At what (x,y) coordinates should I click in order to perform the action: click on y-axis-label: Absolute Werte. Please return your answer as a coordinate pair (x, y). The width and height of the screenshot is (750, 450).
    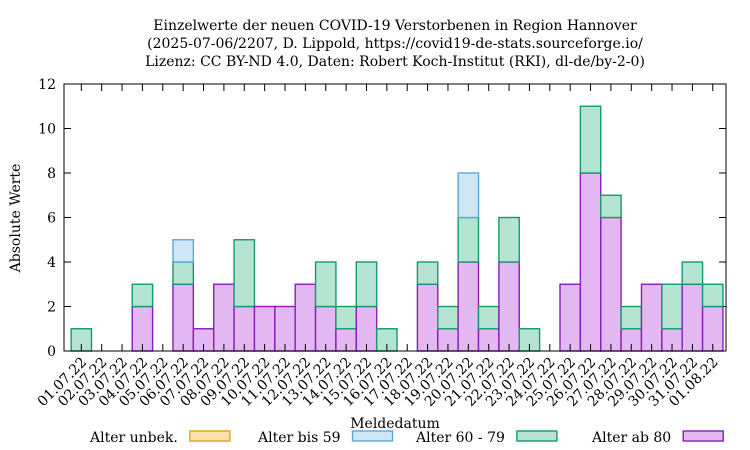
    Looking at the image, I should click on (16, 219).